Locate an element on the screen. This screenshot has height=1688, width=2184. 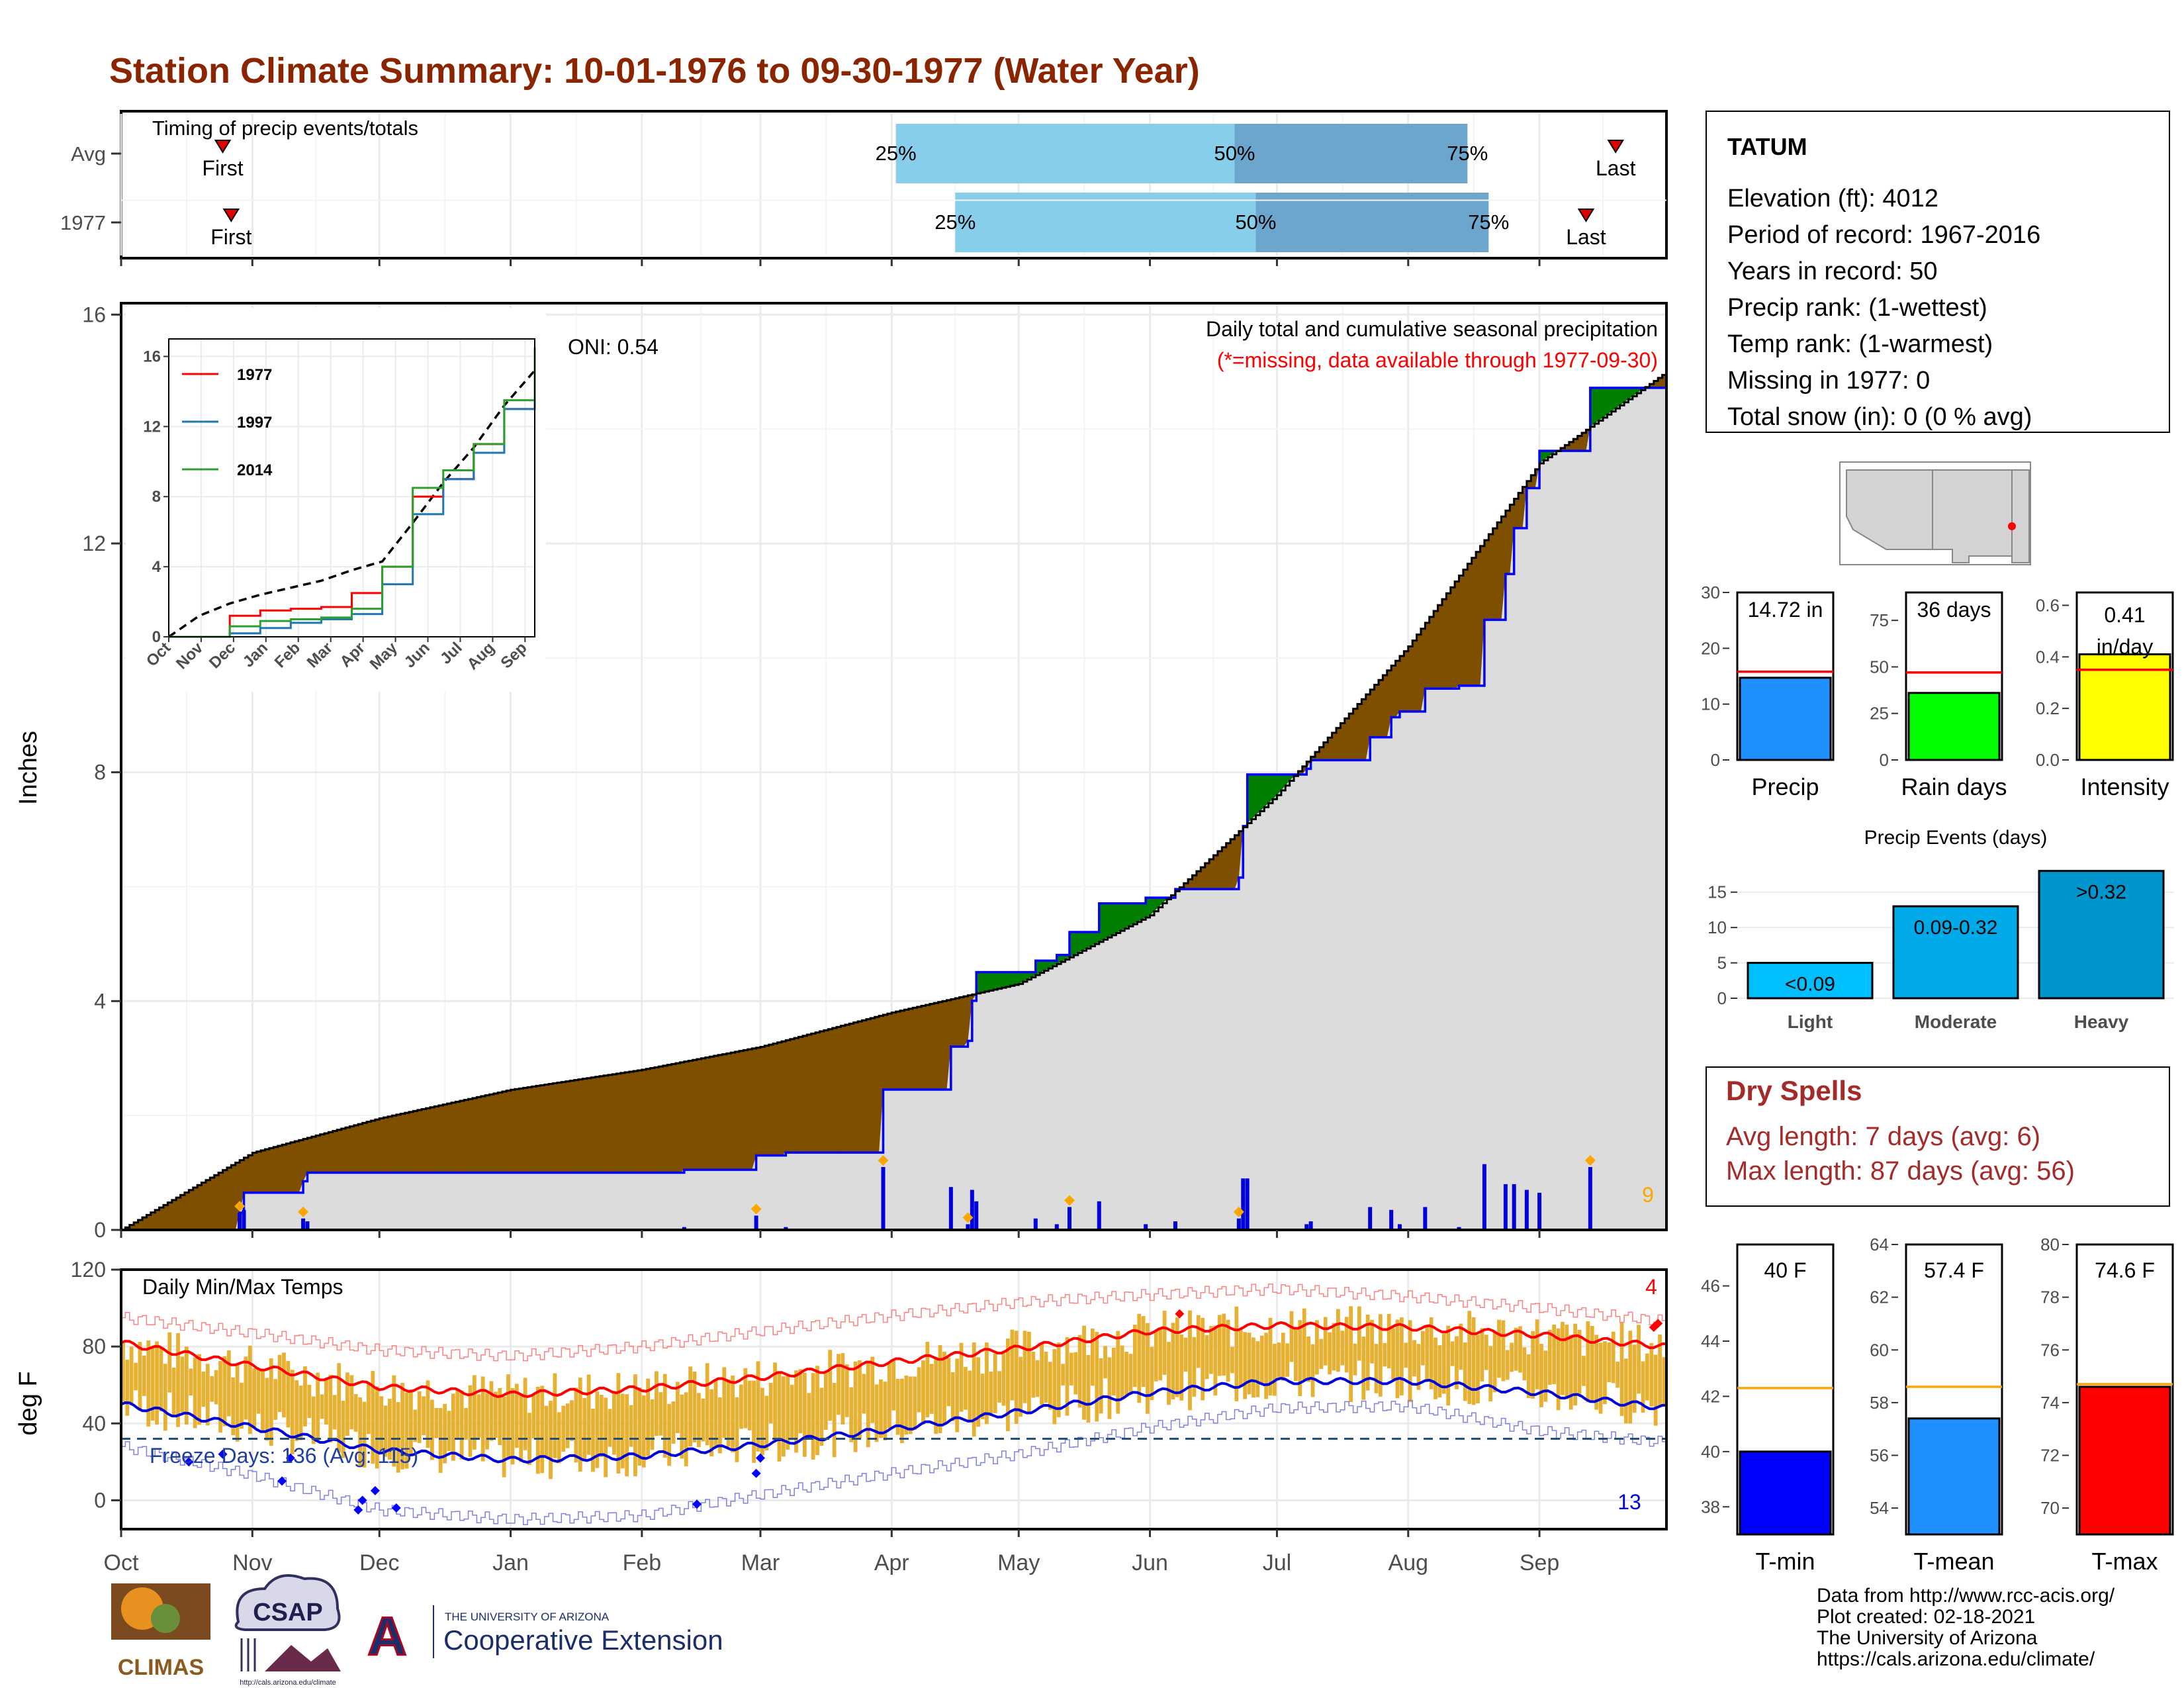
timing-bars: 25% 50% 75% First Last 25% 50% 75% First Last is located at coordinates (919, 188).